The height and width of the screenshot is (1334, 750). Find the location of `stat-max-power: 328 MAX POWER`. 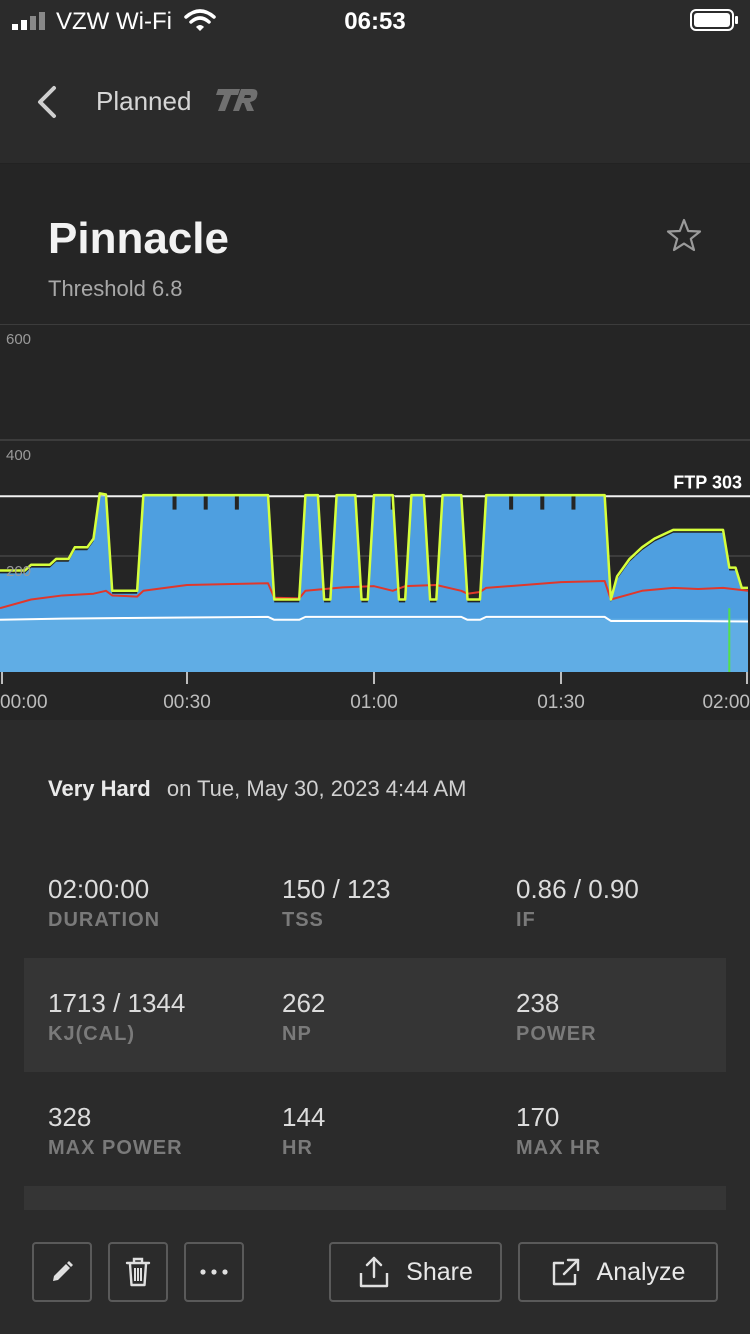

stat-max-power: 328 MAX POWER is located at coordinates (115, 1131).